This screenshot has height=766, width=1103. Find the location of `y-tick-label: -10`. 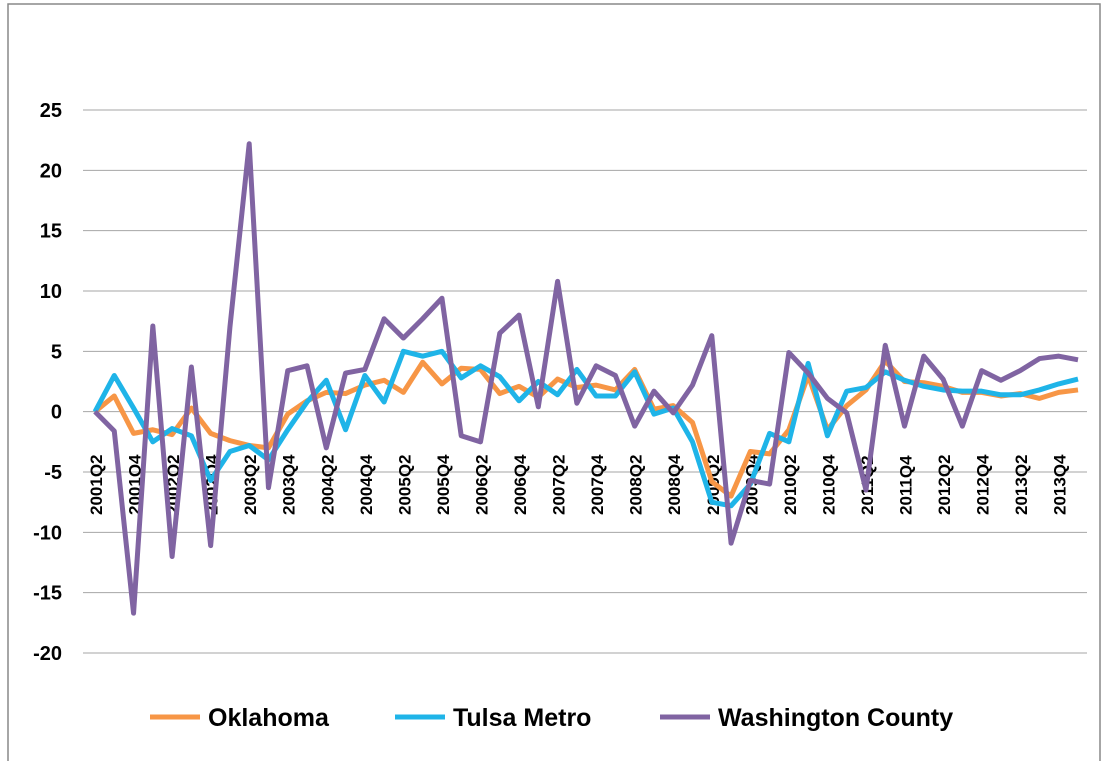

y-tick-label: -10 is located at coordinates (47, 533).